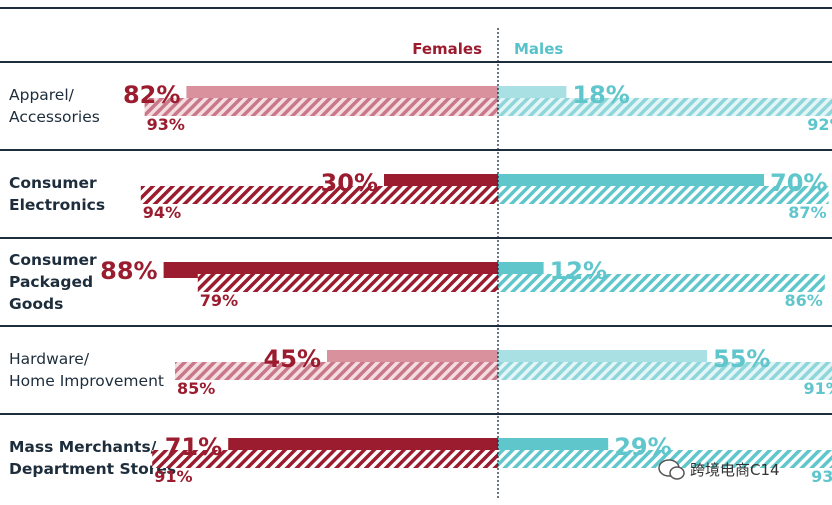  Describe the element at coordinates (735, 470) in the screenshot. I see `watermark-text: 跨境电商C14` at that location.